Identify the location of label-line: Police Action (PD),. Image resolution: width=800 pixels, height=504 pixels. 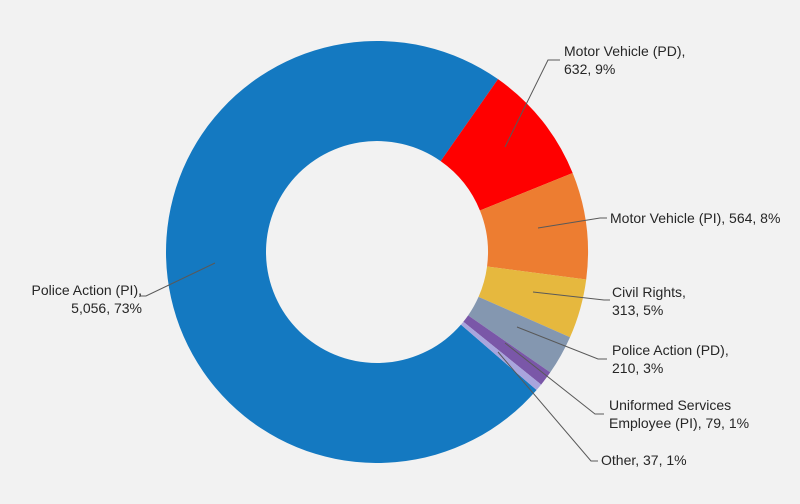
(670, 350).